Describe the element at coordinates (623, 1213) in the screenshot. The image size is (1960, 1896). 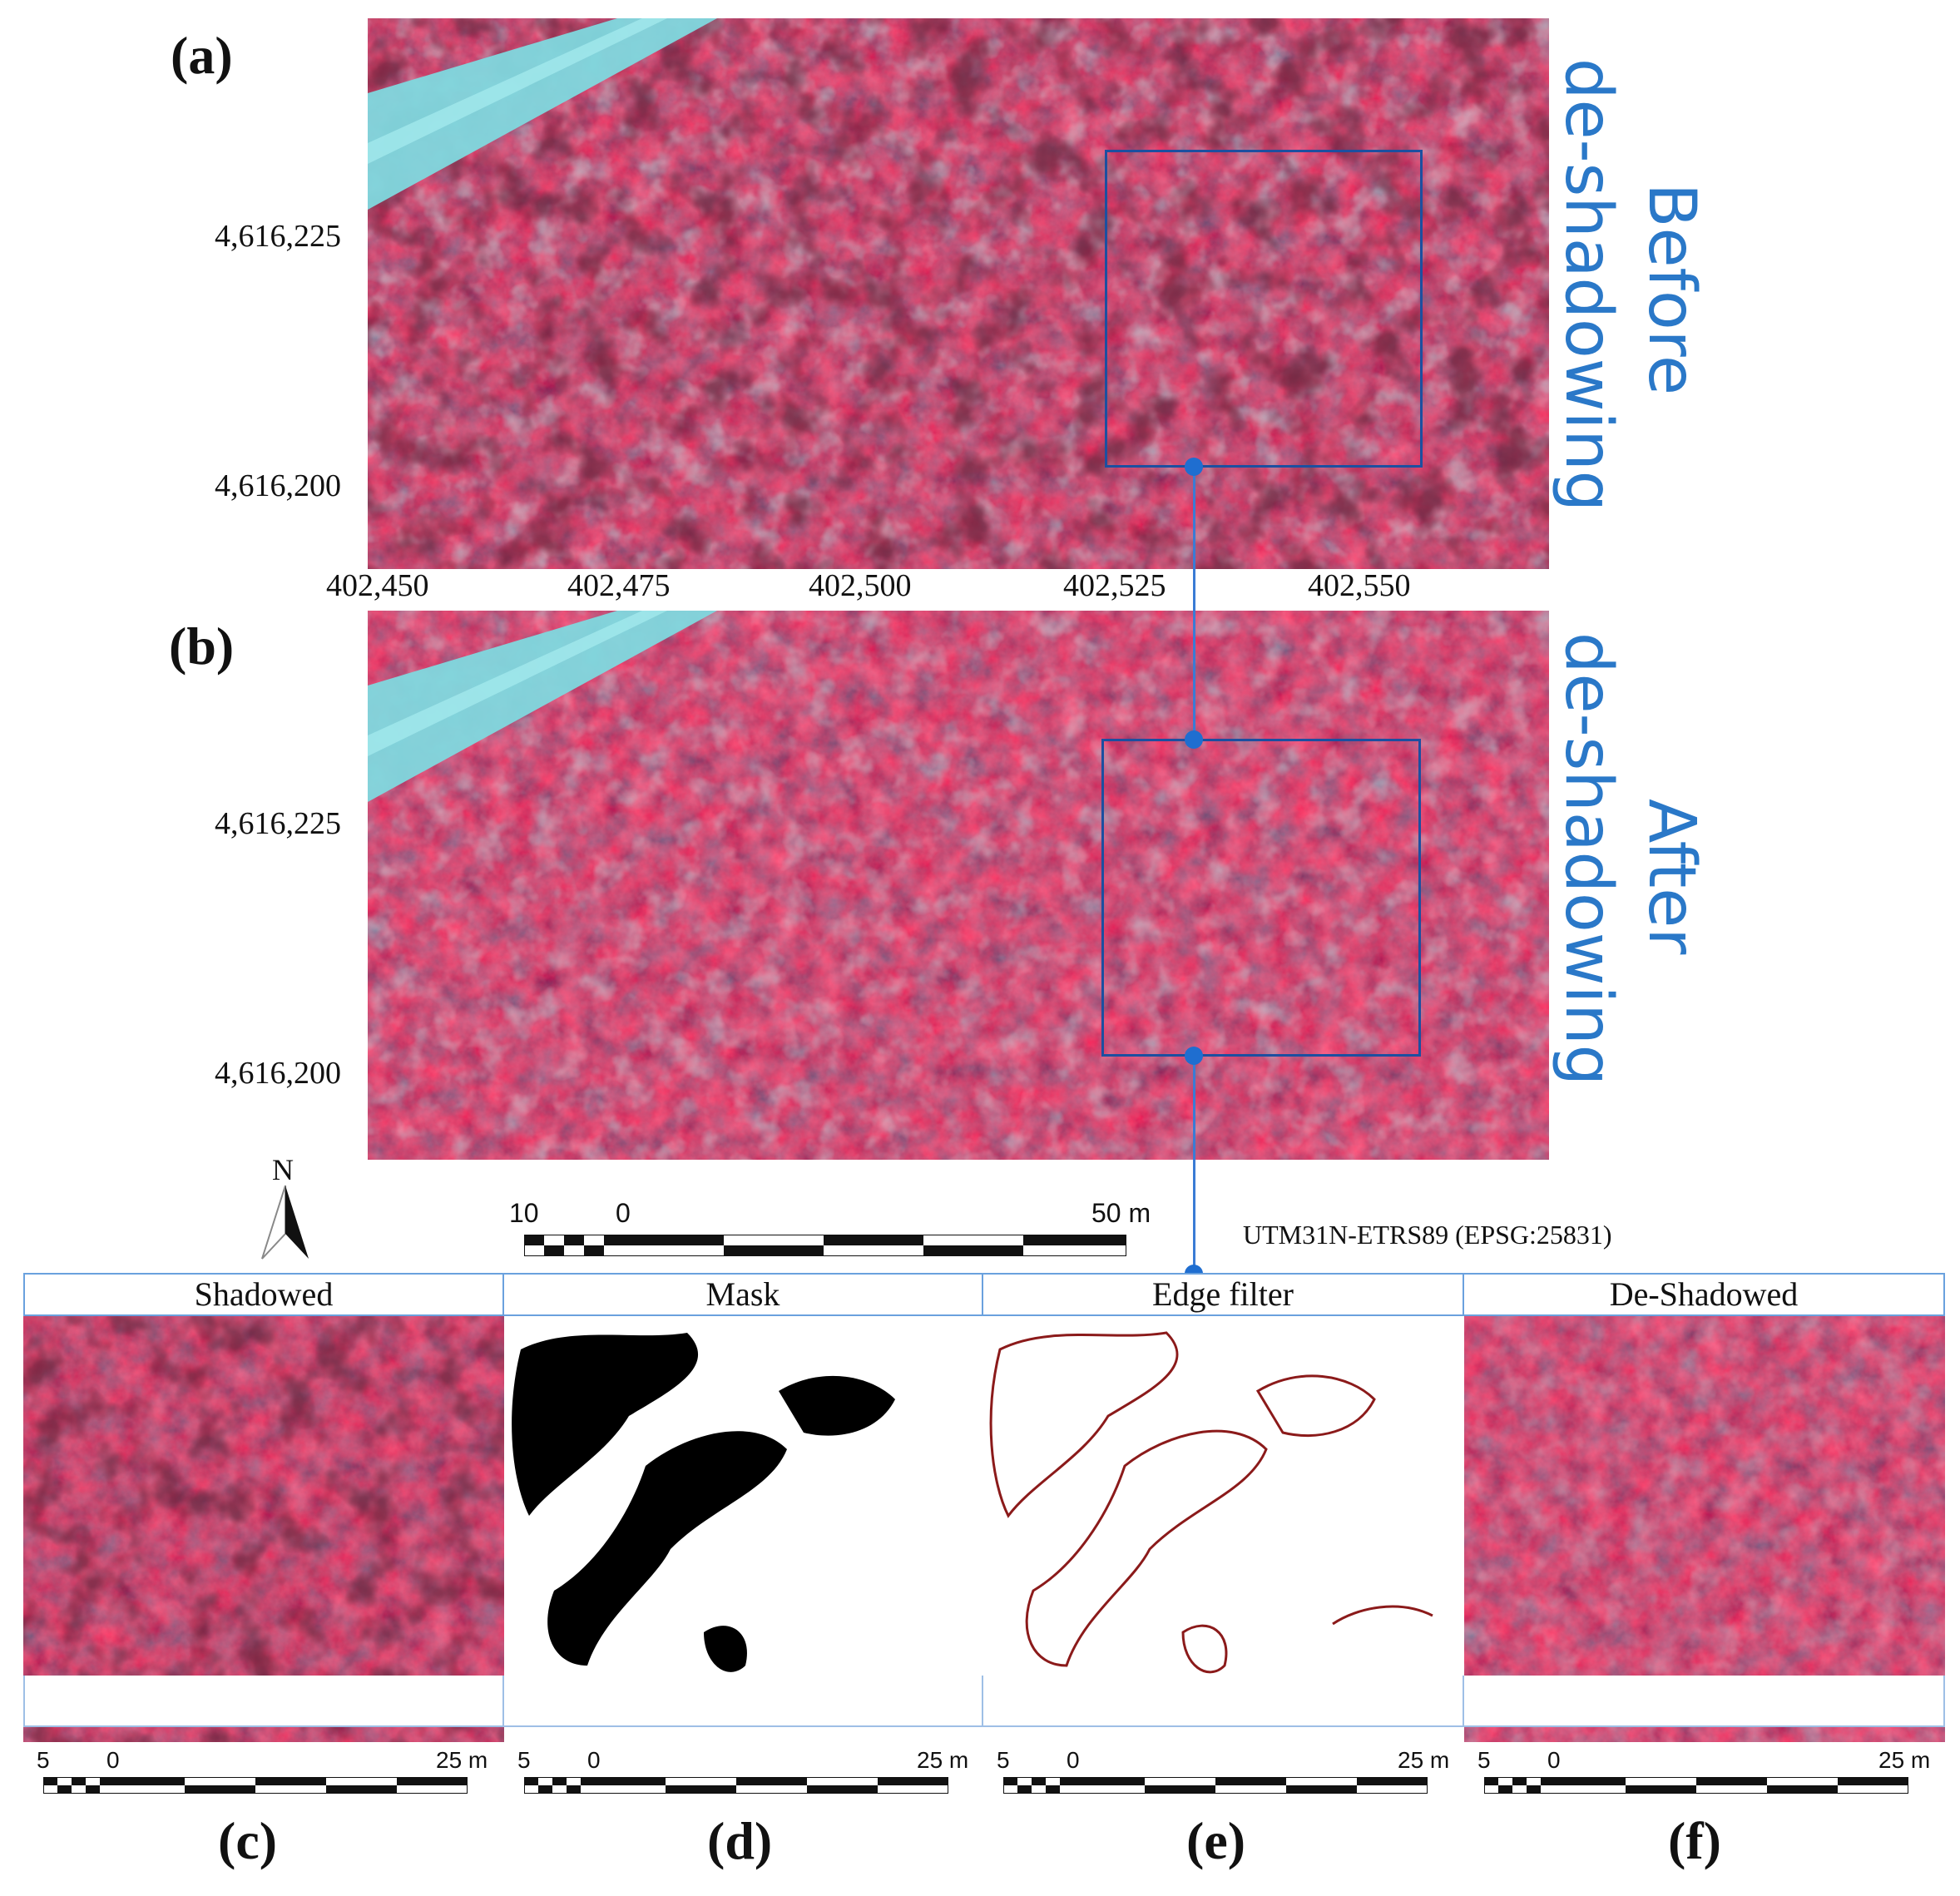
I see `main-scale-zero: 0` at that location.